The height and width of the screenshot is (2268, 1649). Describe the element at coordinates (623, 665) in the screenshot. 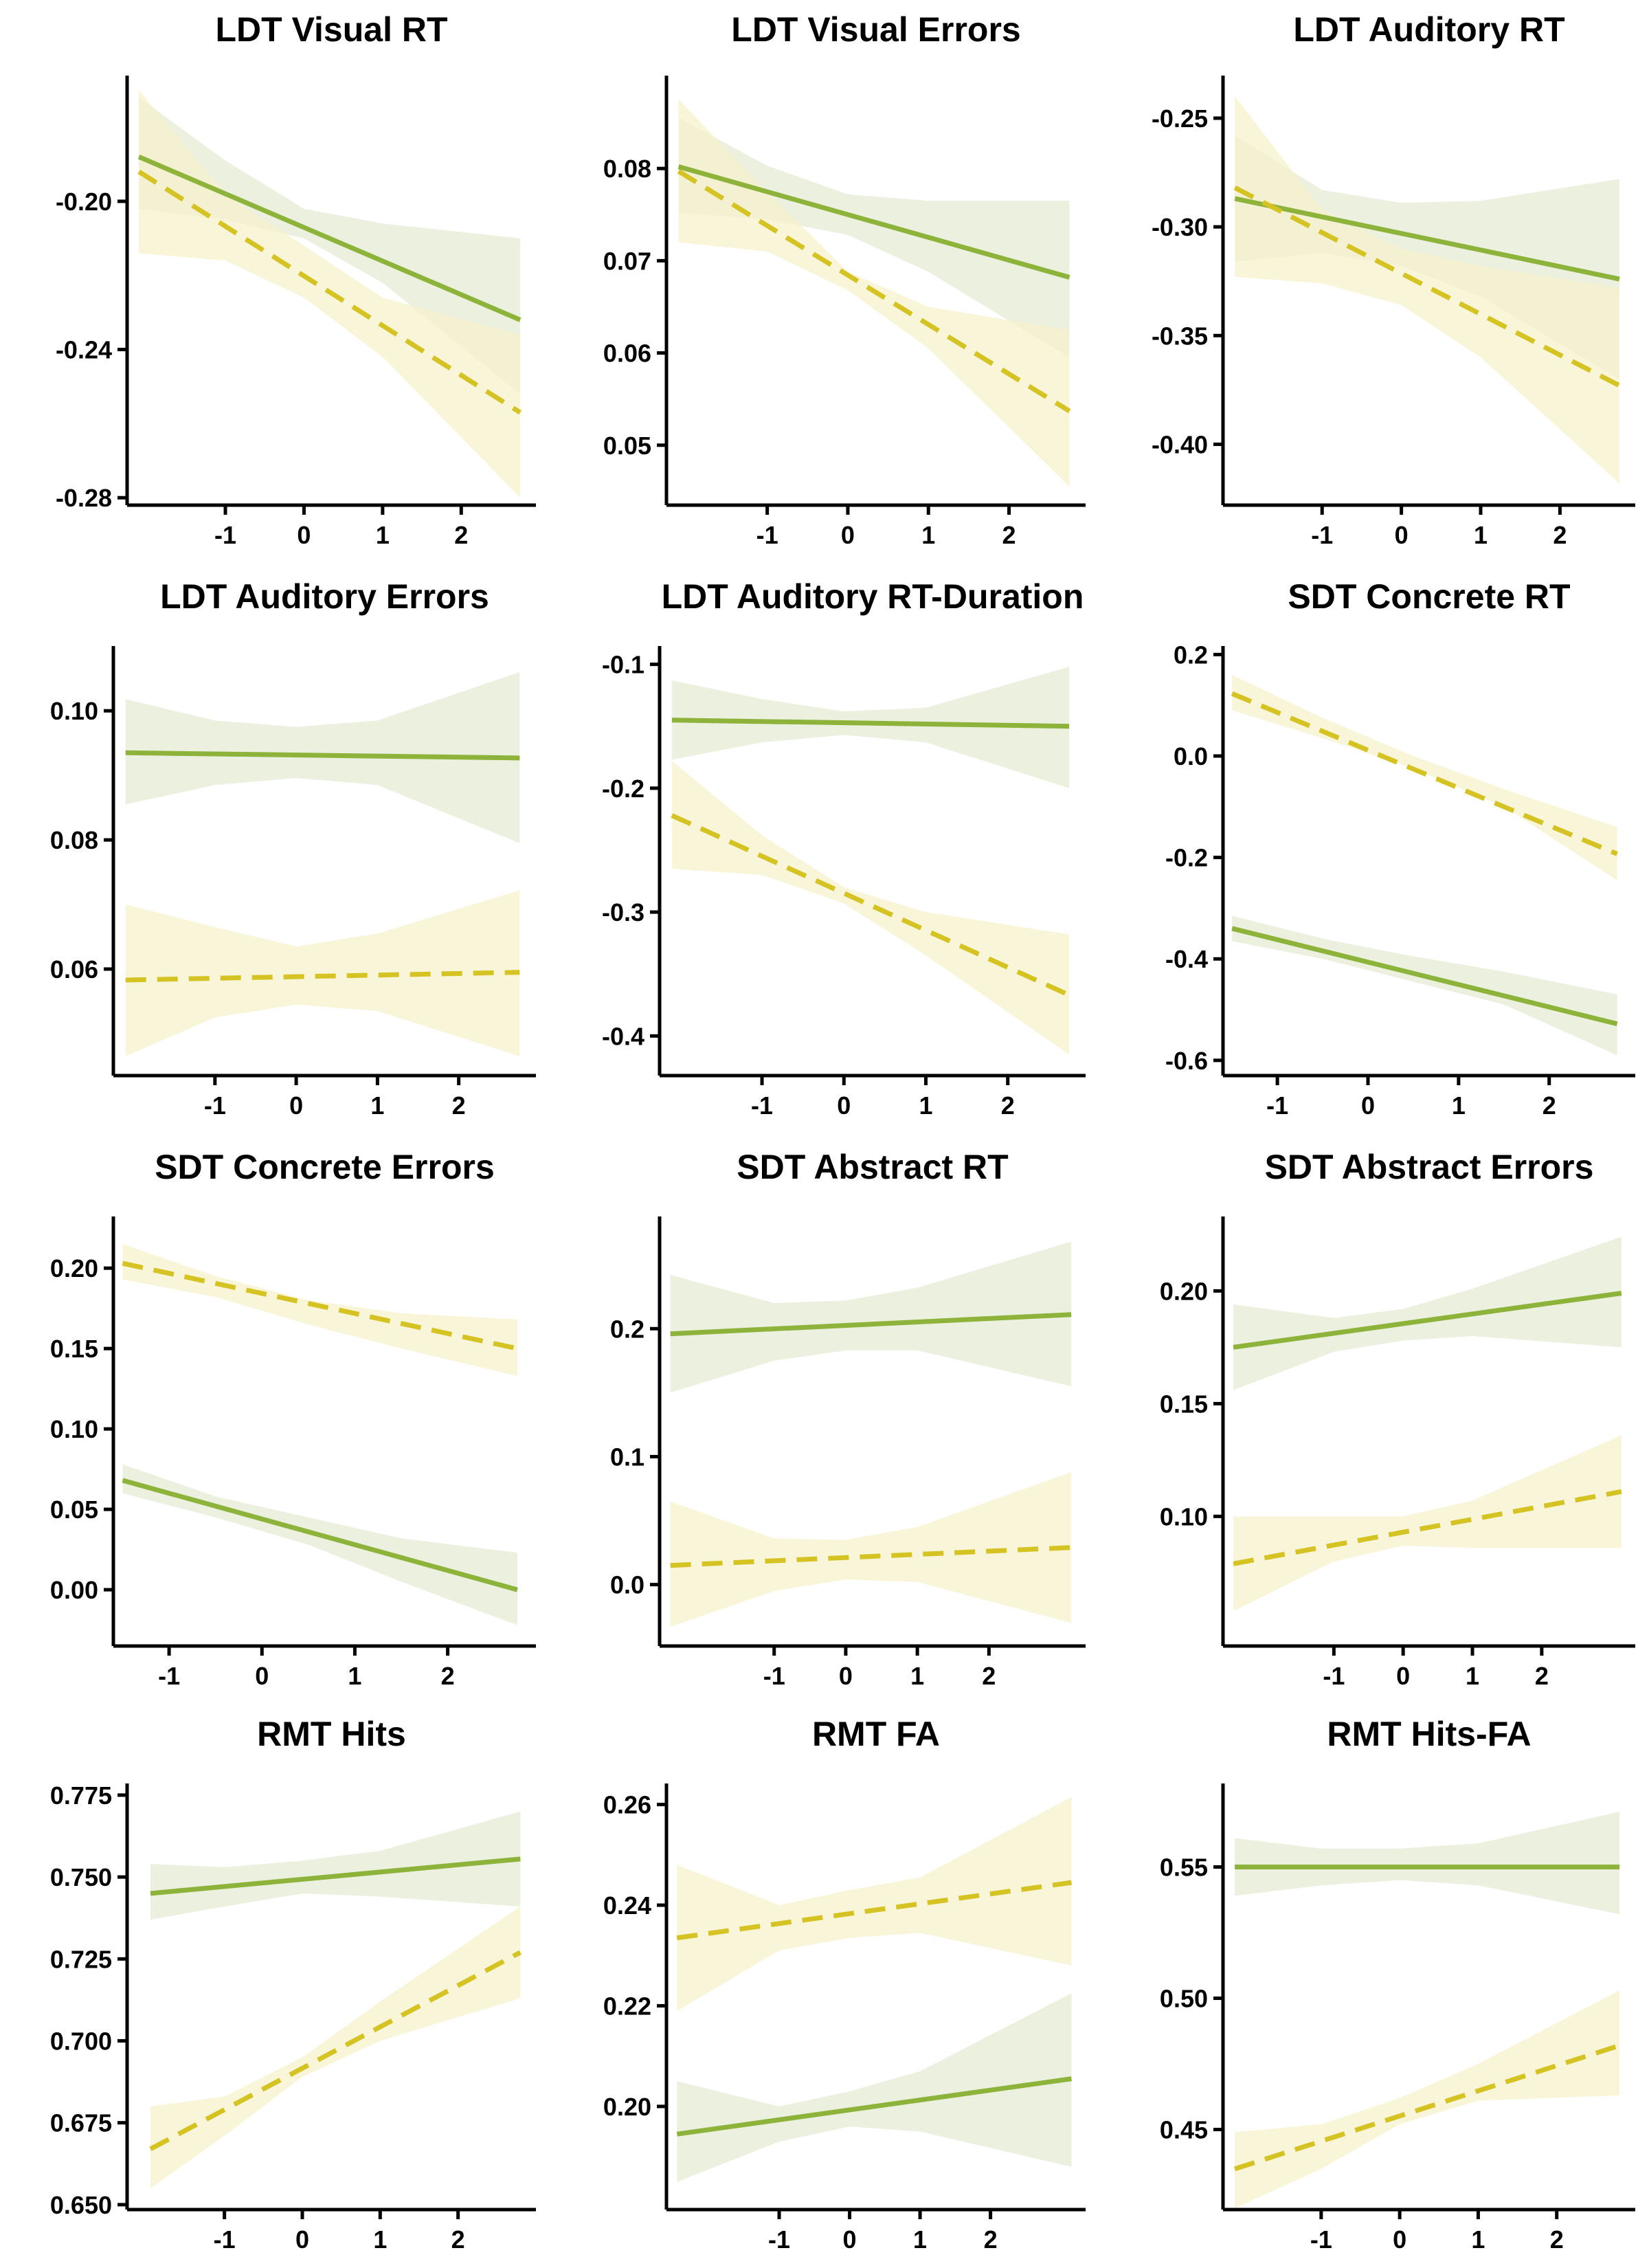

I see `y-tick-label: -0.1` at that location.